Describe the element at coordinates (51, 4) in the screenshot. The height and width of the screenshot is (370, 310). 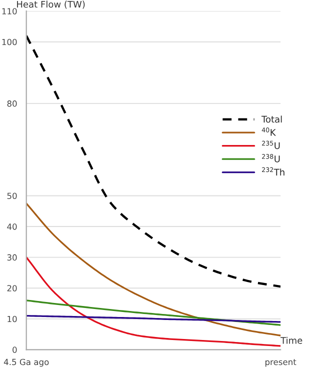
I see `y-axis-title: Heat Flow (TW)` at that location.